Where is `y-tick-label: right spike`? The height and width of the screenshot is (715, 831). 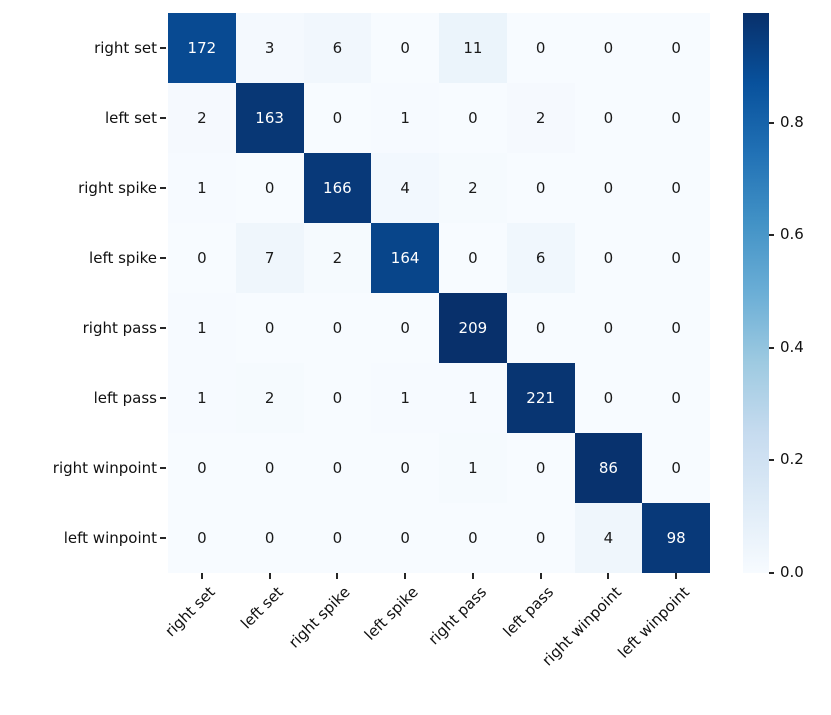
y-tick-label: right spike is located at coordinates (117, 188).